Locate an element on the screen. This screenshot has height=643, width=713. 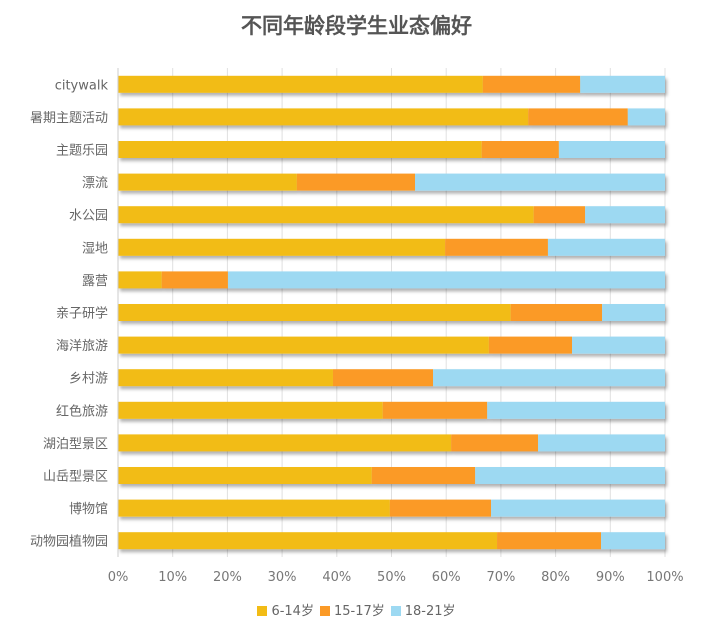
legend-item: 6-14岁 is located at coordinates (285, 609).